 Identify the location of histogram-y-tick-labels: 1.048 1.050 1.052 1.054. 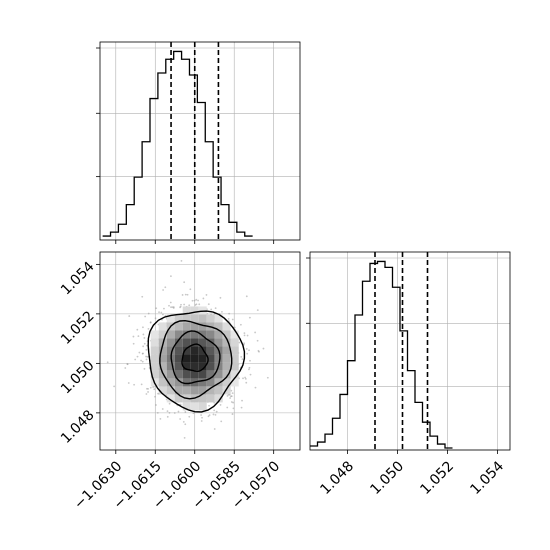
(412, 478).